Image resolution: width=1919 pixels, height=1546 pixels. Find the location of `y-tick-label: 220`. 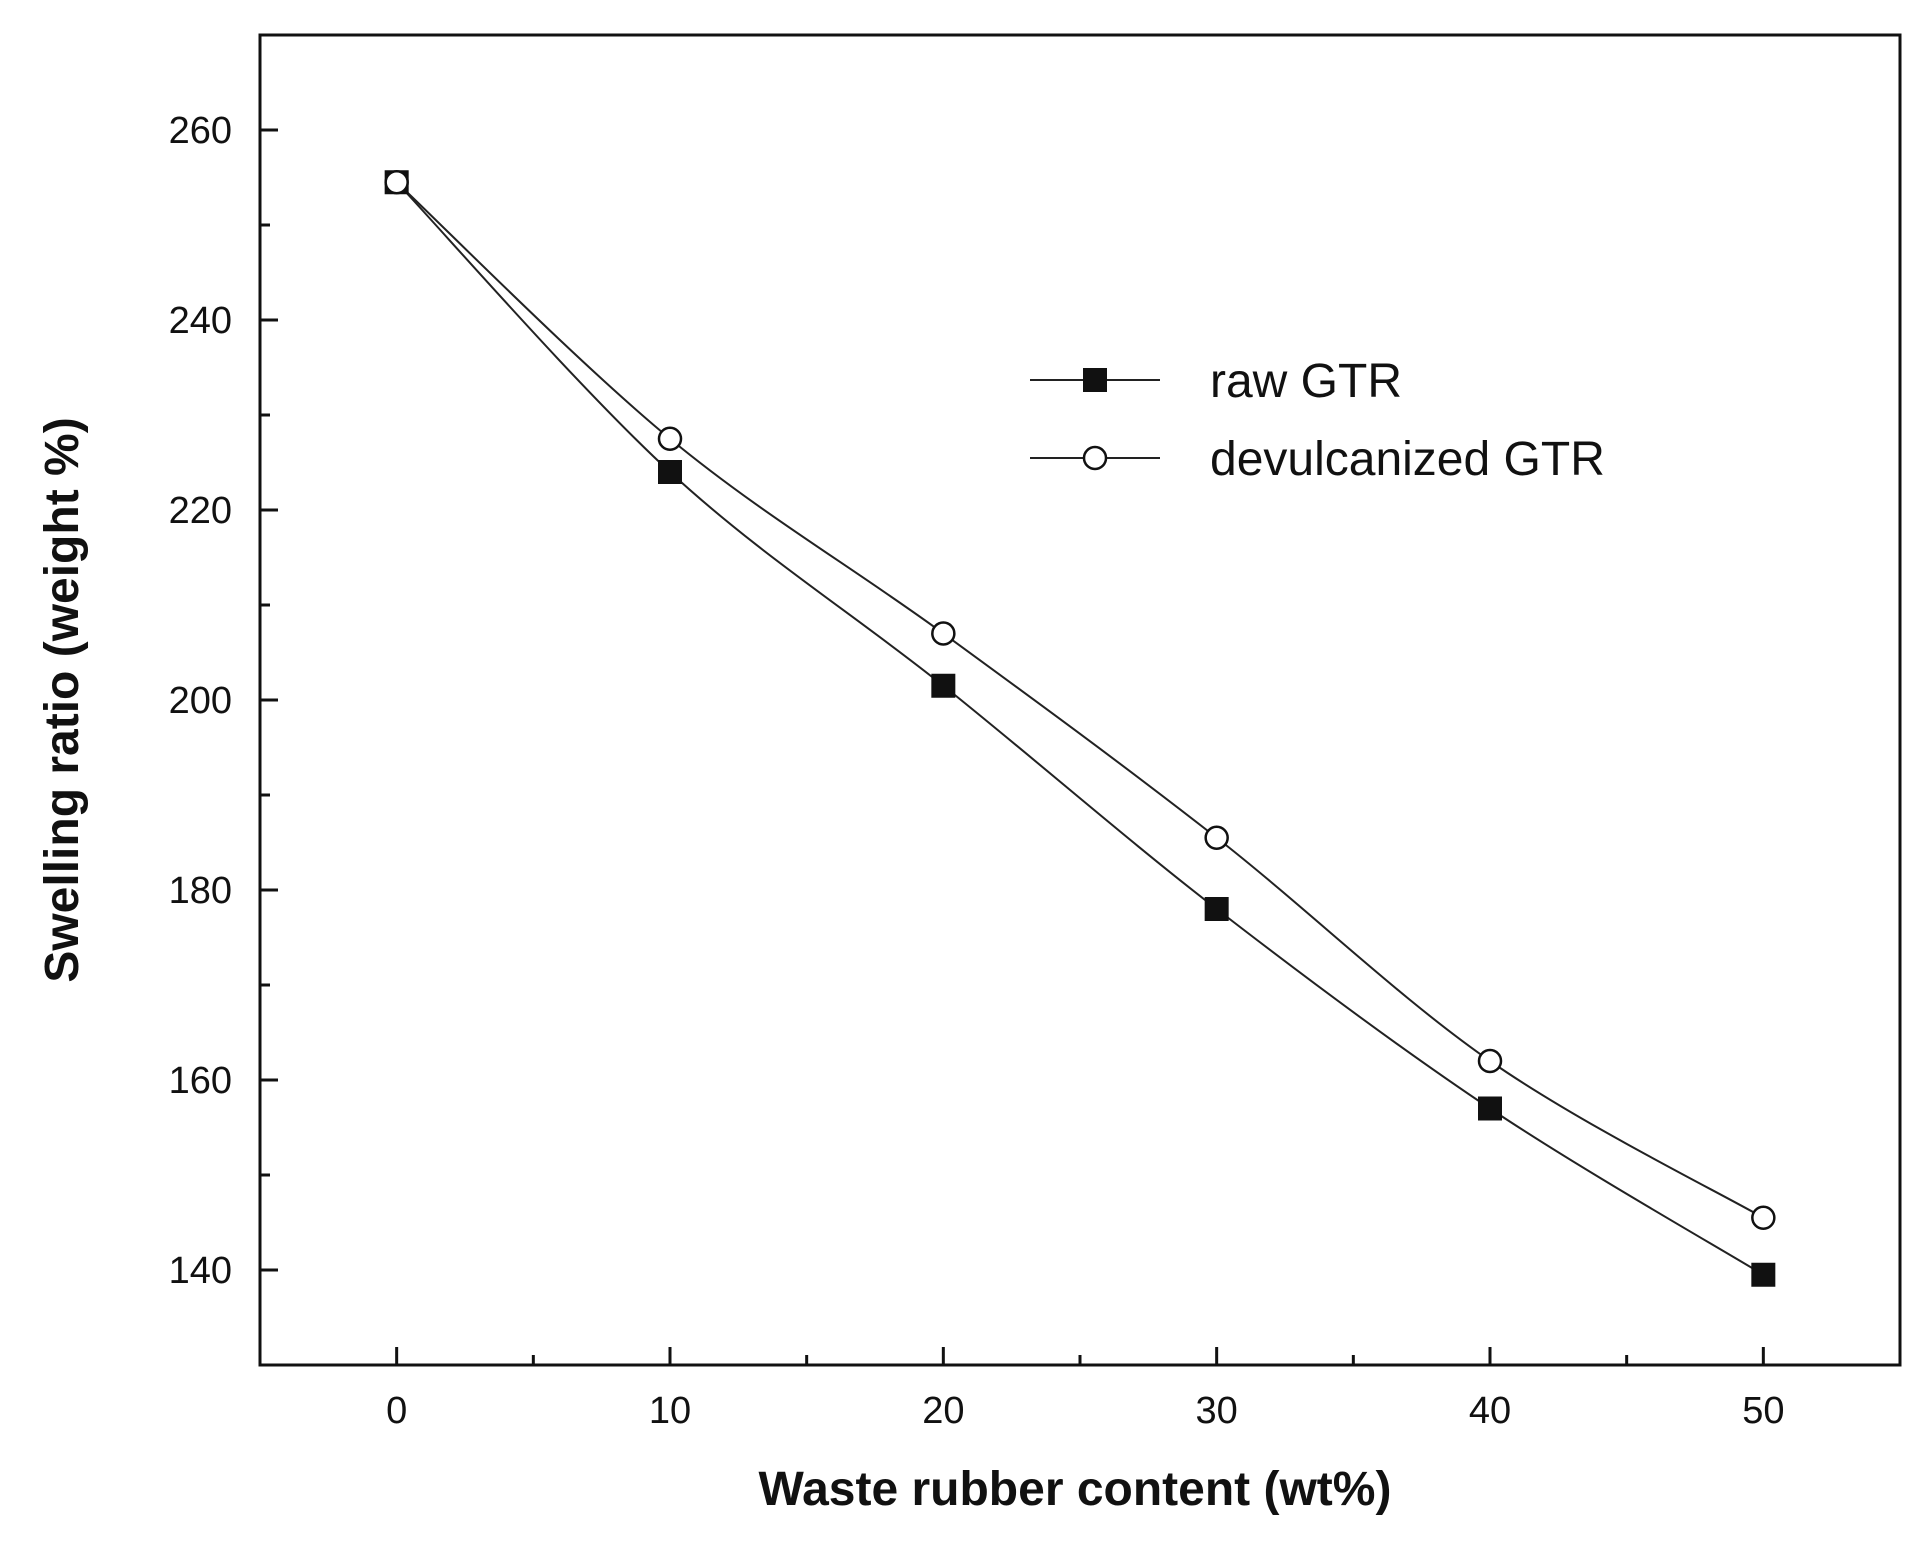

y-tick-label: 220 is located at coordinates (200, 511).